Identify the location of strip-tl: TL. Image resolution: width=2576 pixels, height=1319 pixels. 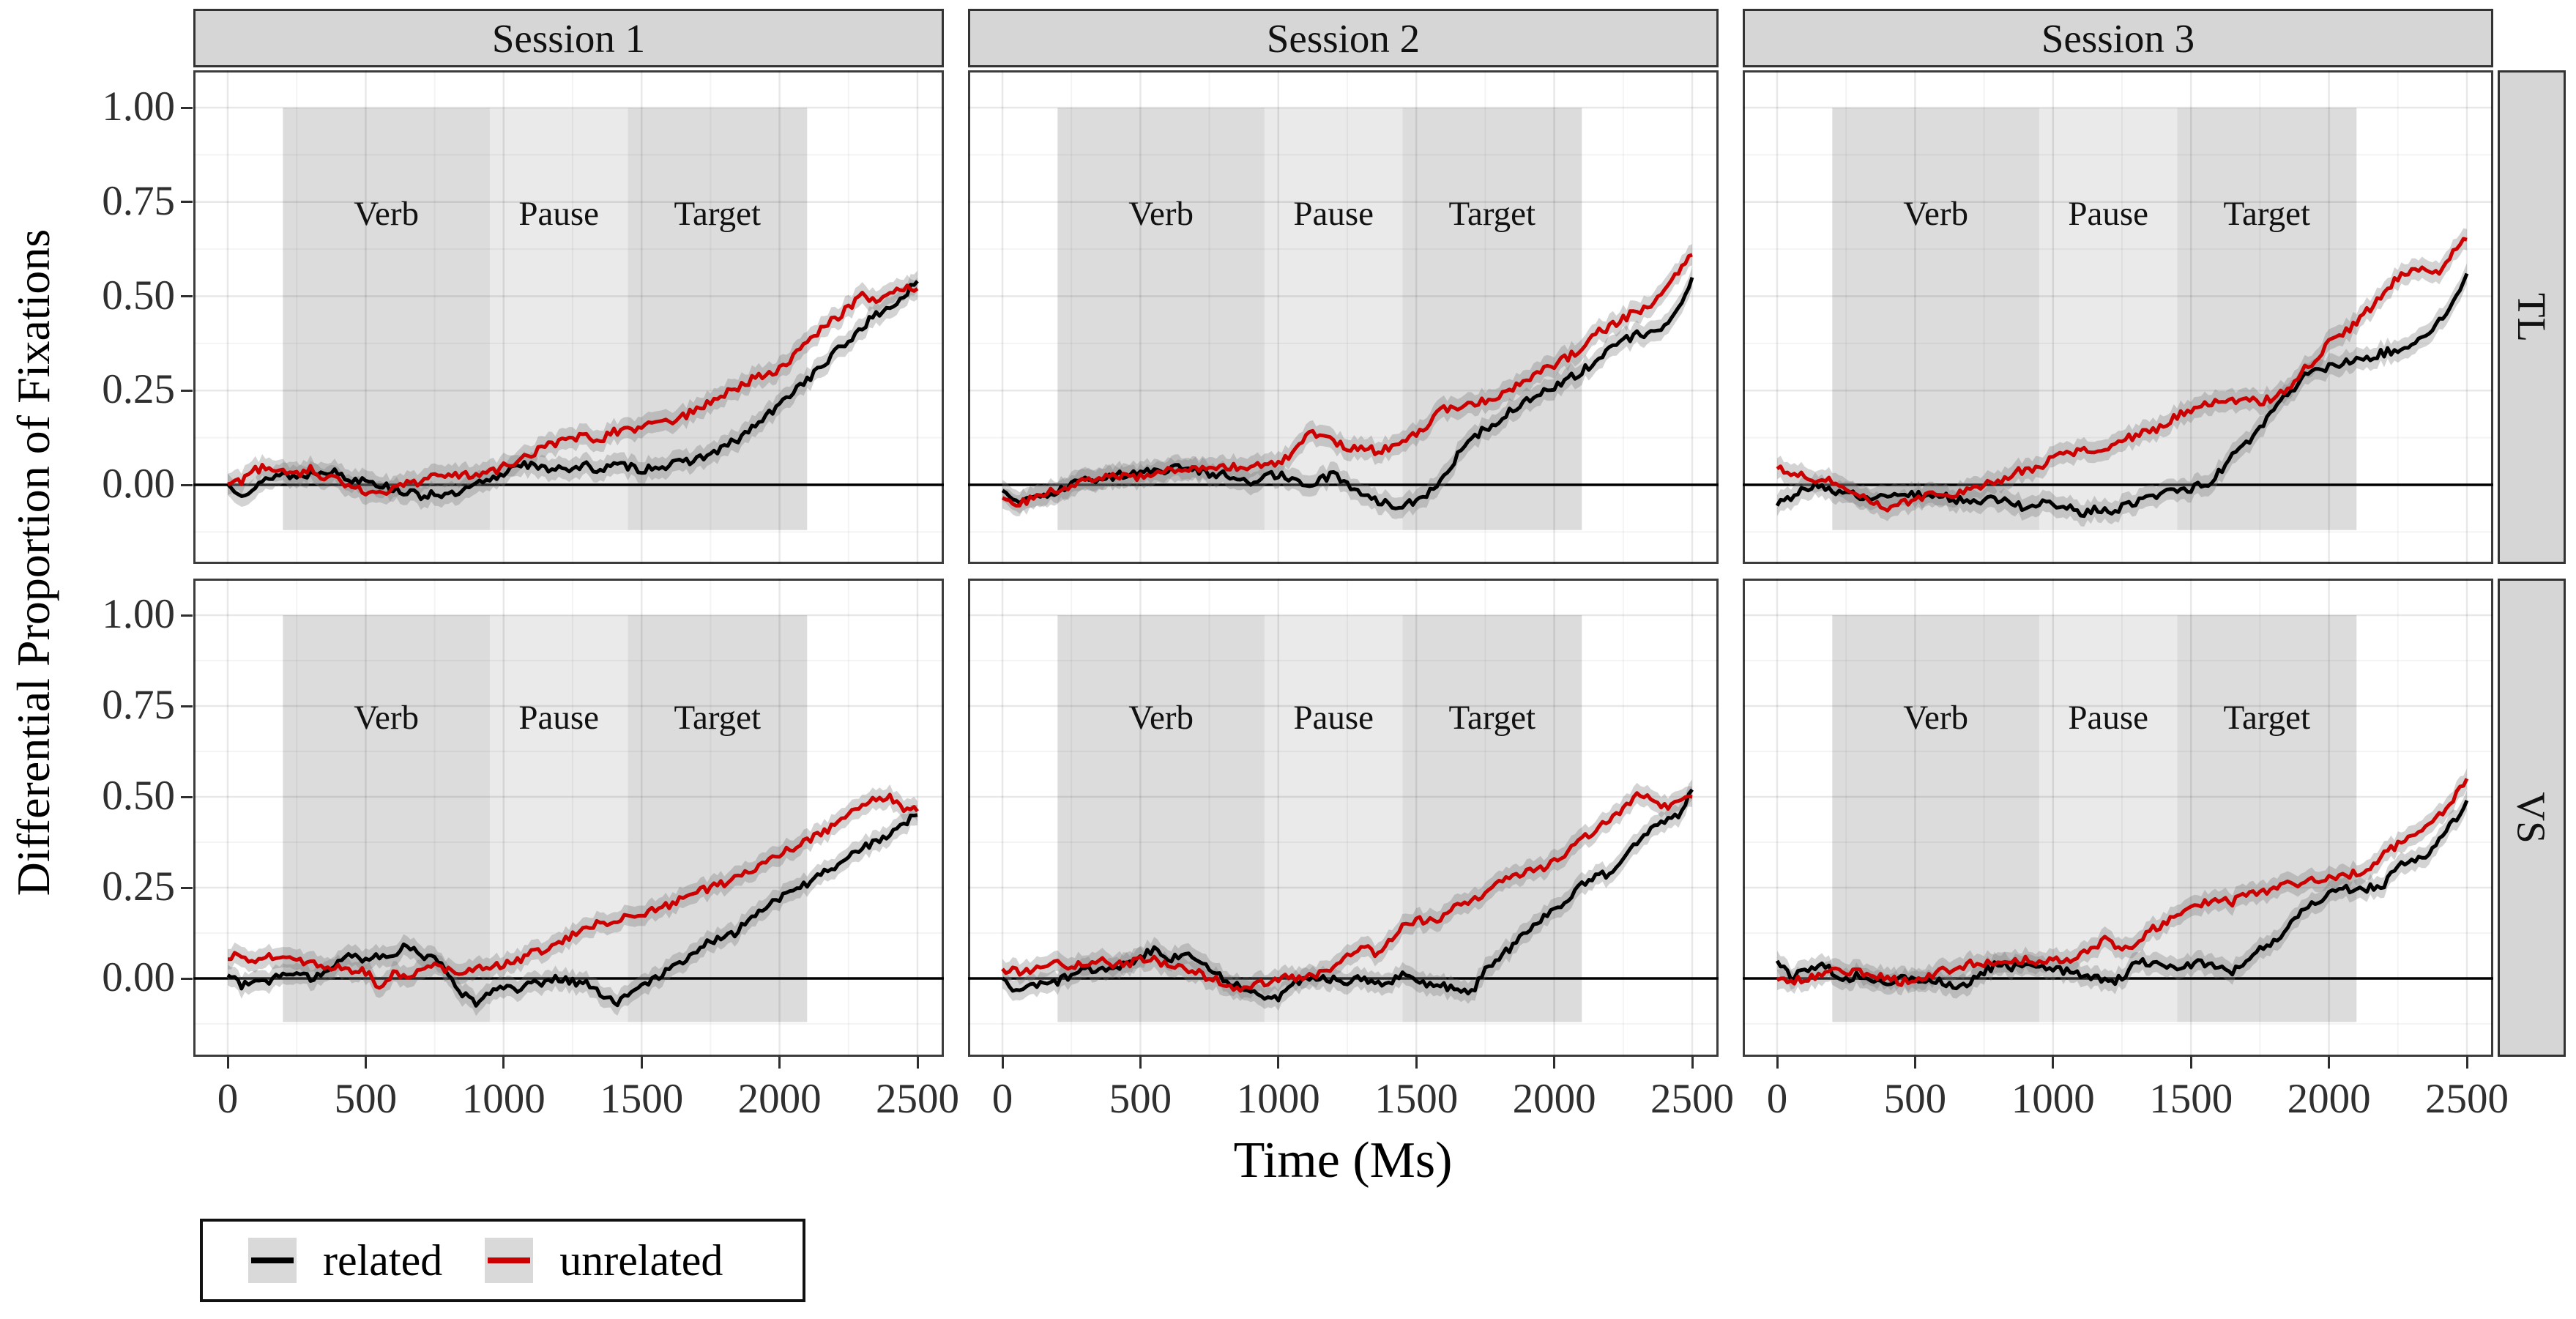
(2532, 317).